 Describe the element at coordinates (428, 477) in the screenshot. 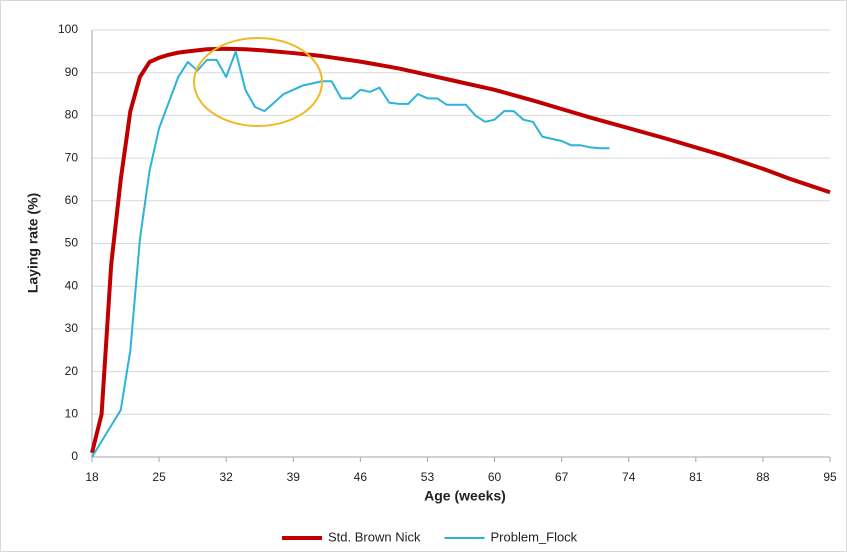

I see `x-tick-label: 53` at that location.